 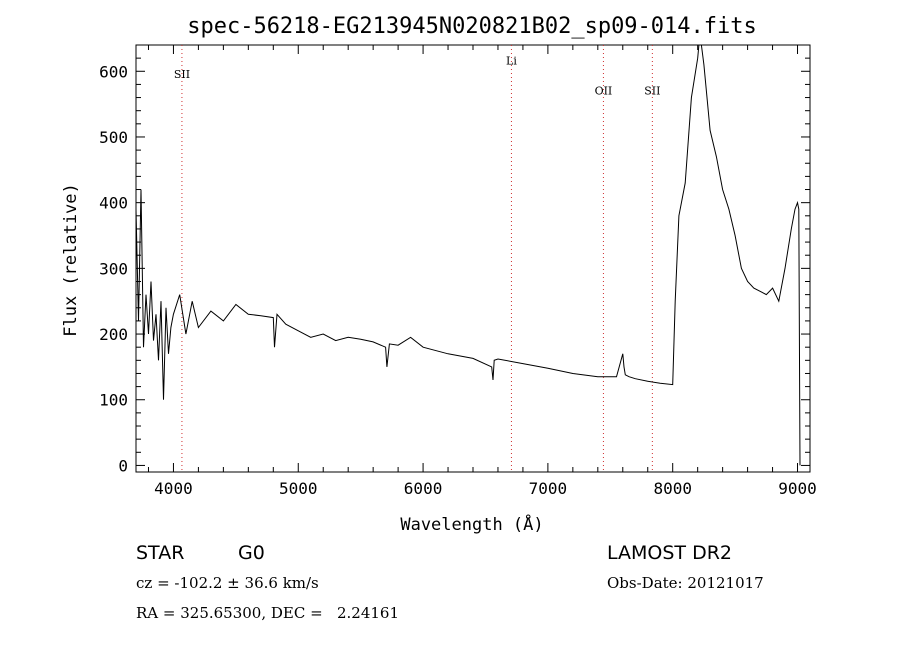 I want to click on x-tick-label: 7000, so click(x=548, y=488).